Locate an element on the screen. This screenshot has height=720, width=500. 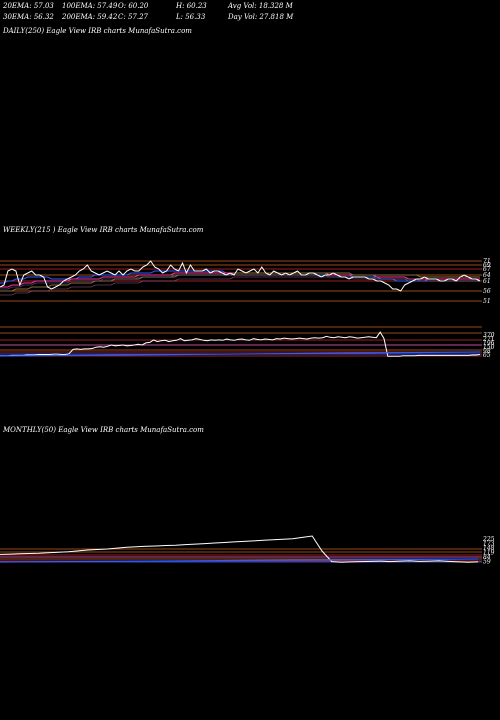
monthly-tick-label: 173 is located at coordinates (489, 544).